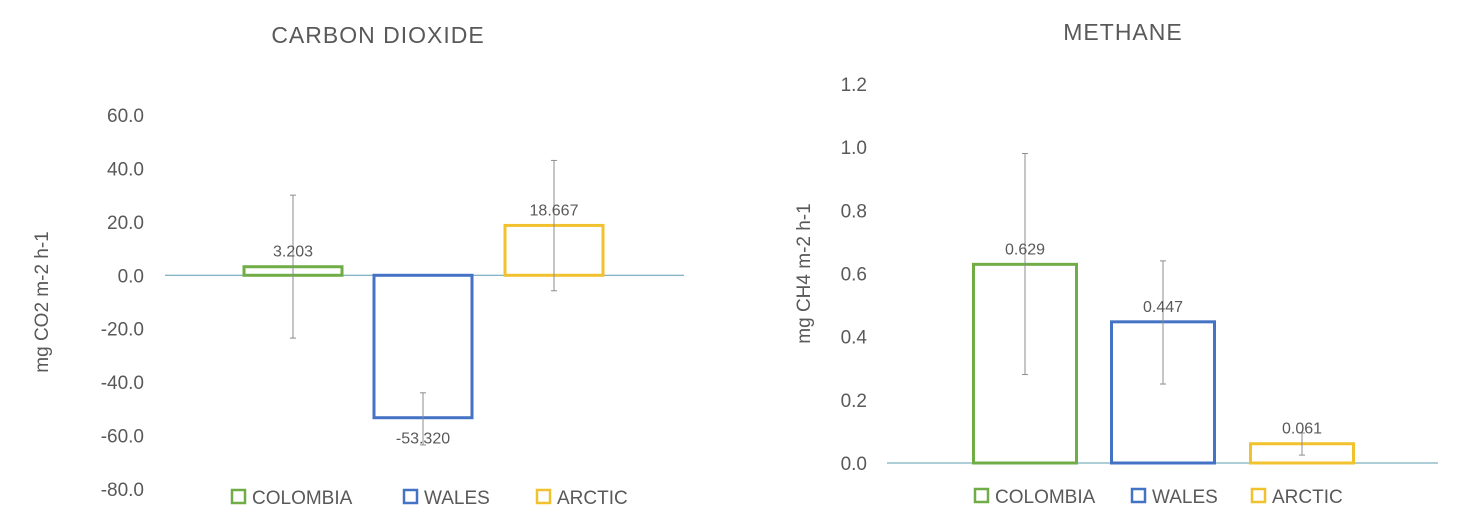 This screenshot has width=1461, height=520. What do you see at coordinates (125, 116) in the screenshot?
I see `co2-y-tick-label: 60.0` at bounding box center [125, 116].